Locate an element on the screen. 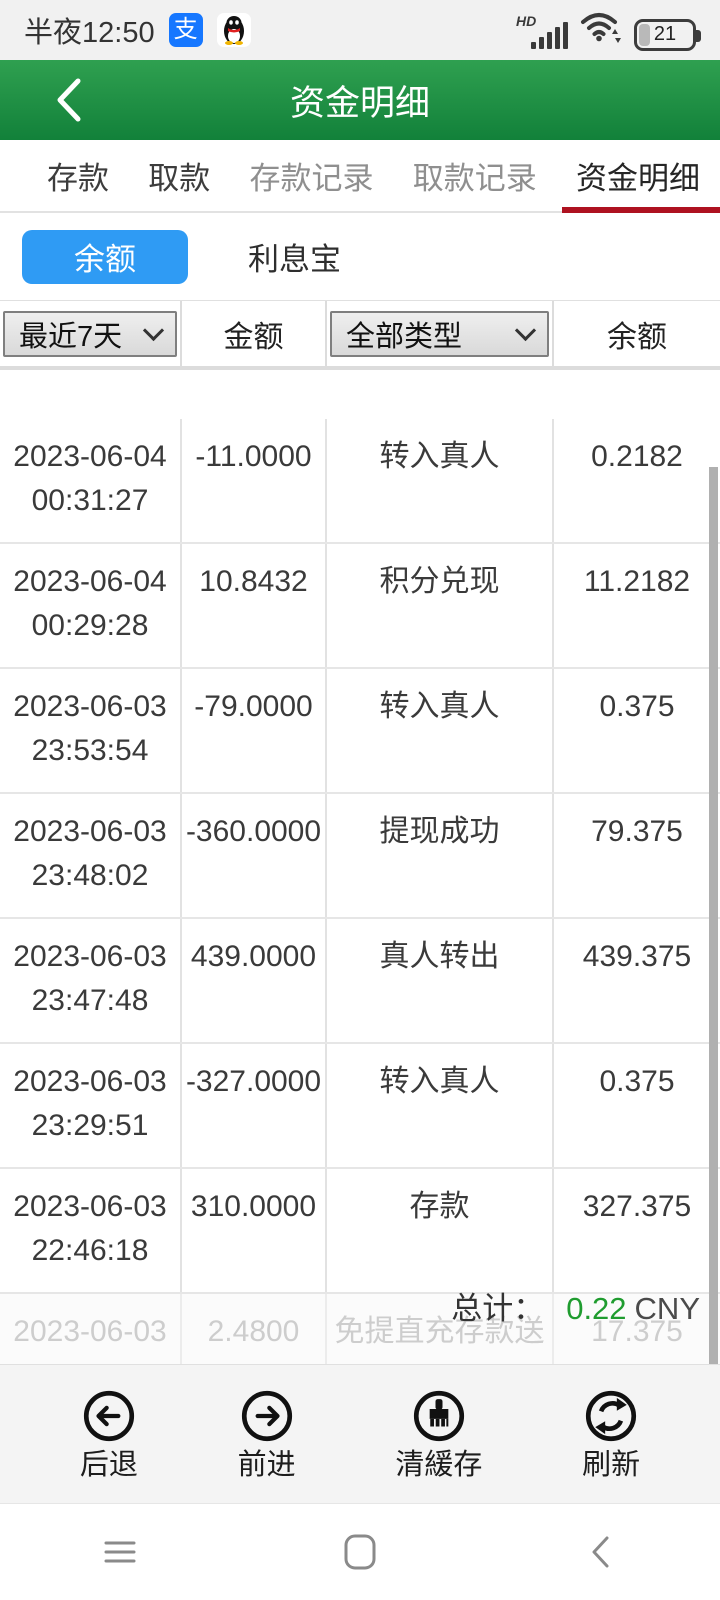  cell-amount: -327.0000 is located at coordinates (254, 1105).